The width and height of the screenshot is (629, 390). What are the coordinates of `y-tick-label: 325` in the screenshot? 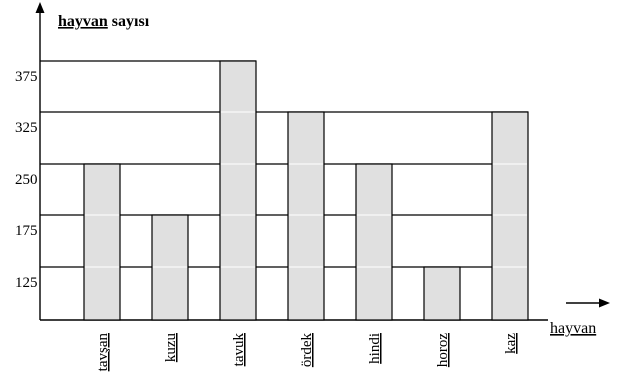 It's located at (26, 128).